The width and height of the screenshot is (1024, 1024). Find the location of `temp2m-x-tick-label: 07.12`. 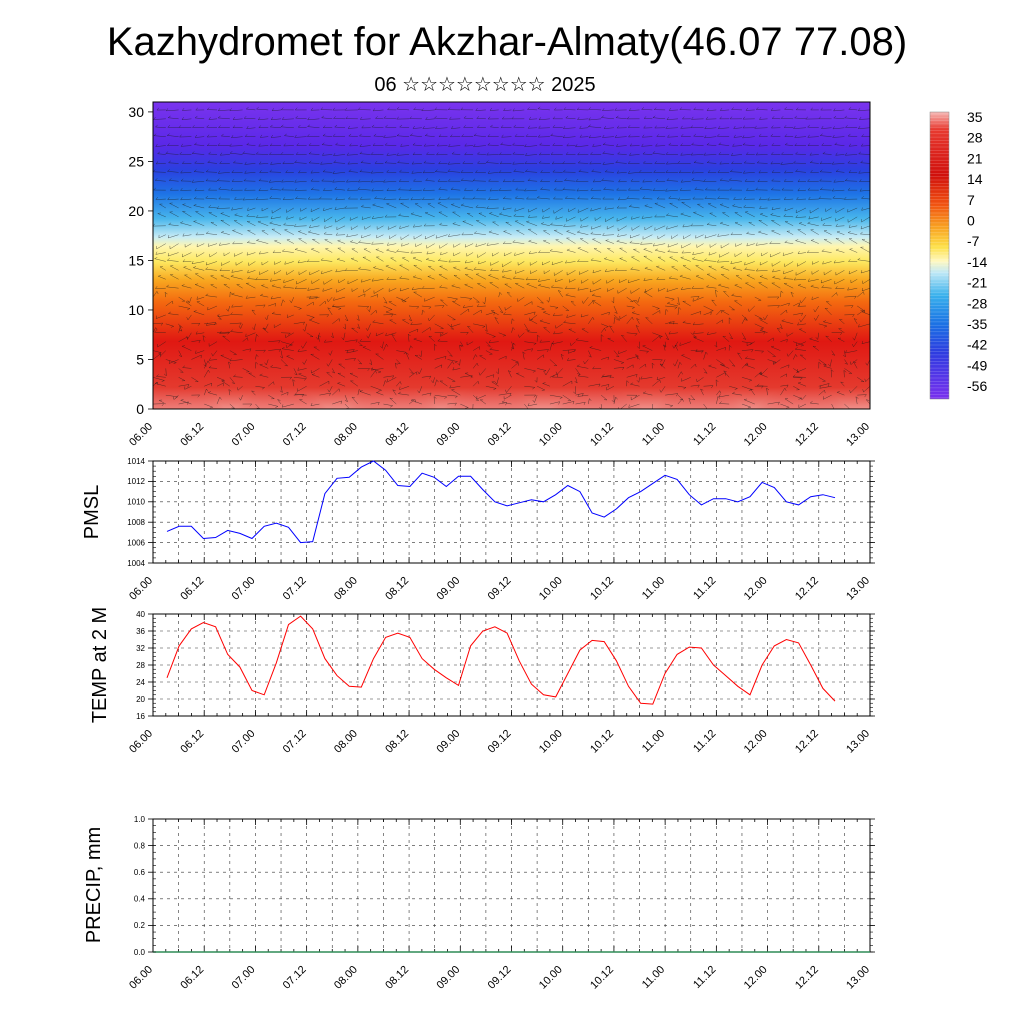

temp2m-x-tick-label: 07.12 is located at coordinates (295, 742).